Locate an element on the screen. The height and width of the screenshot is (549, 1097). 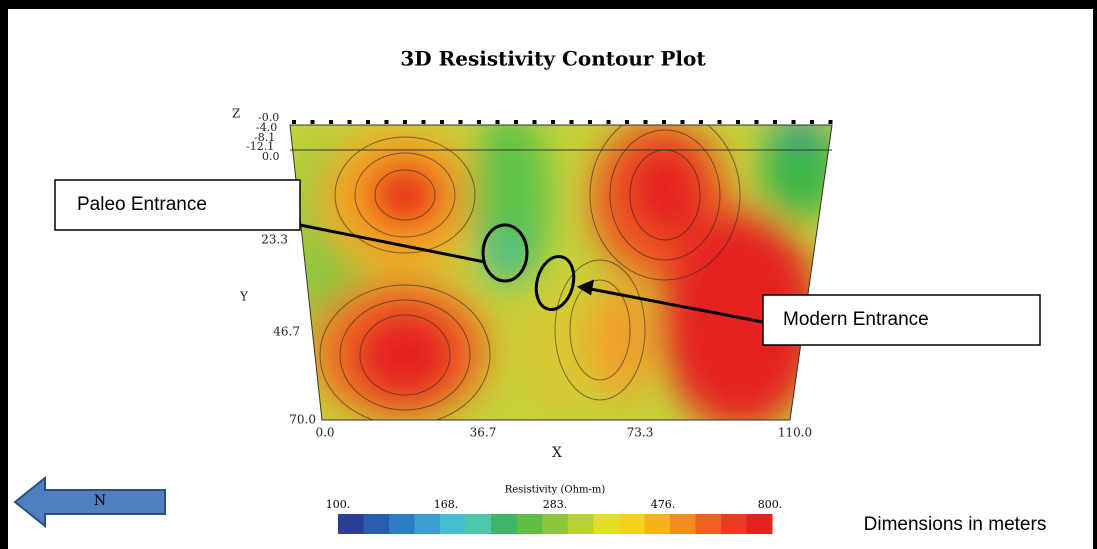
z-axis-label: Z is located at coordinates (236, 114).